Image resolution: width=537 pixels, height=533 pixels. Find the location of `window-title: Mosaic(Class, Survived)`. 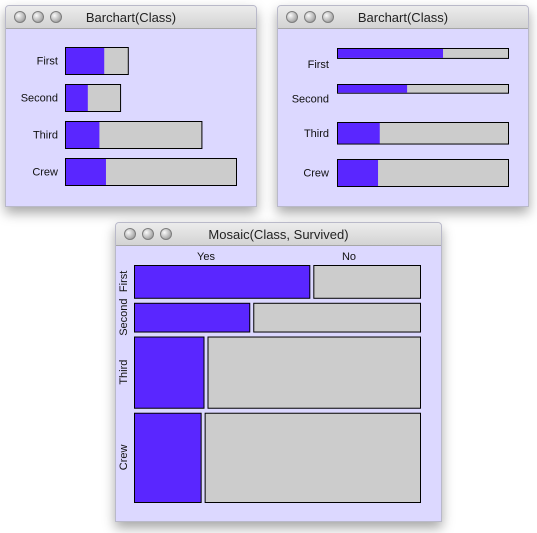

window-title: Mosaic(Class, Survived) is located at coordinates (278, 234).